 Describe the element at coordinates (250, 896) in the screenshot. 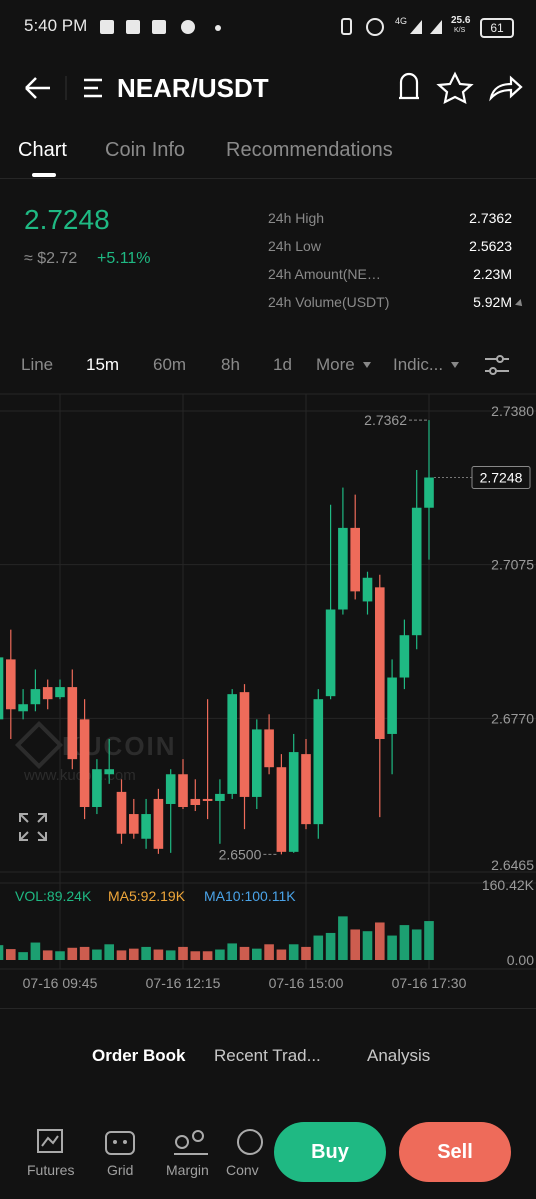

I see `ma10-label: MA10:100.11K` at that location.